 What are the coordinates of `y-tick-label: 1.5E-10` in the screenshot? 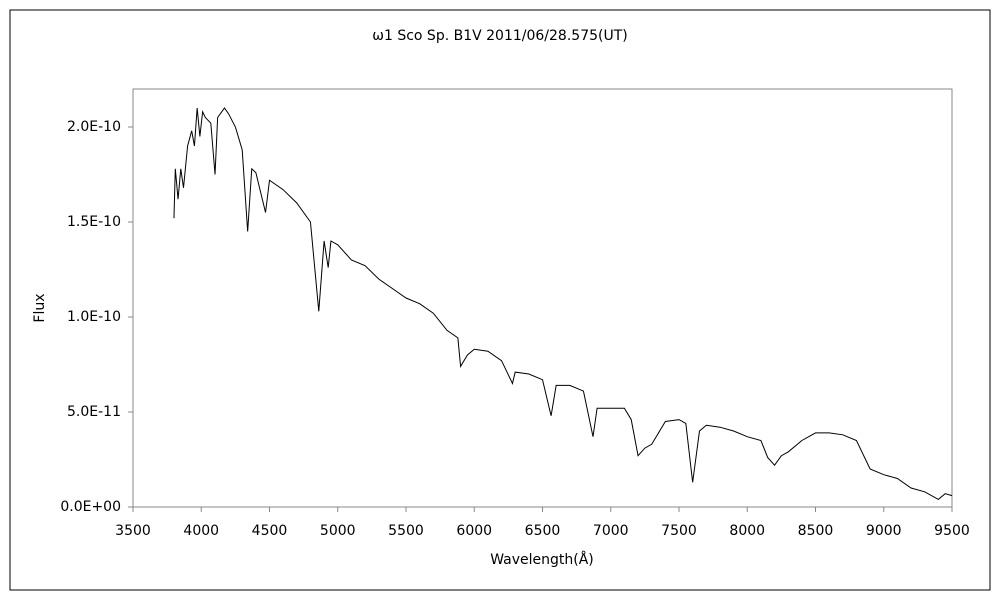 It's located at (94, 222).